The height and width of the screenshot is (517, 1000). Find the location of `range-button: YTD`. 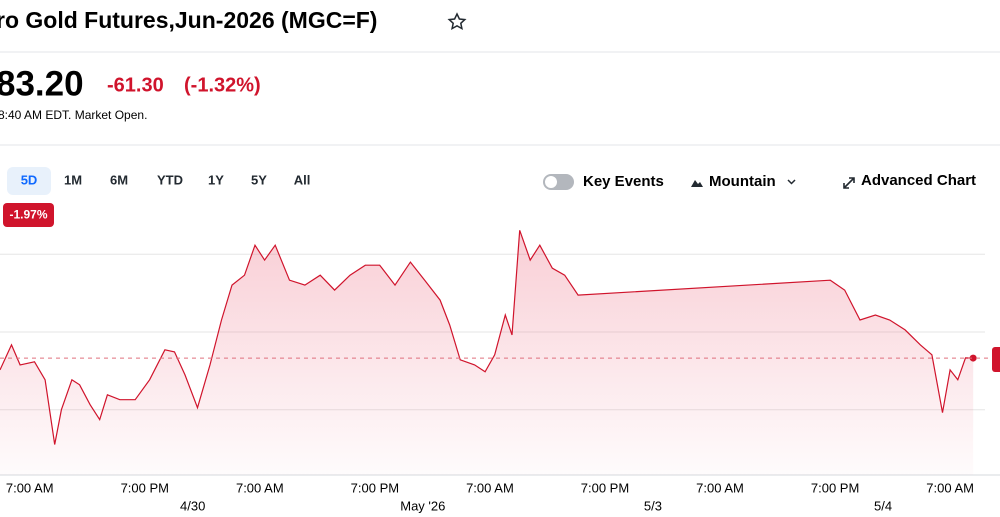

range-button: YTD is located at coordinates (170, 179).